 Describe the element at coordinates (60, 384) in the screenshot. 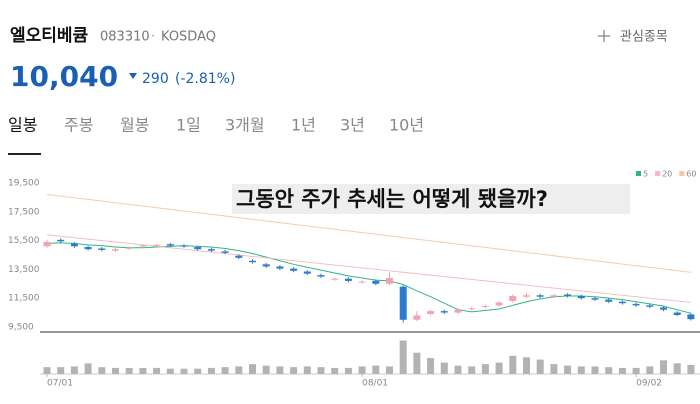

I see `x-tick-label: 07/01` at that location.